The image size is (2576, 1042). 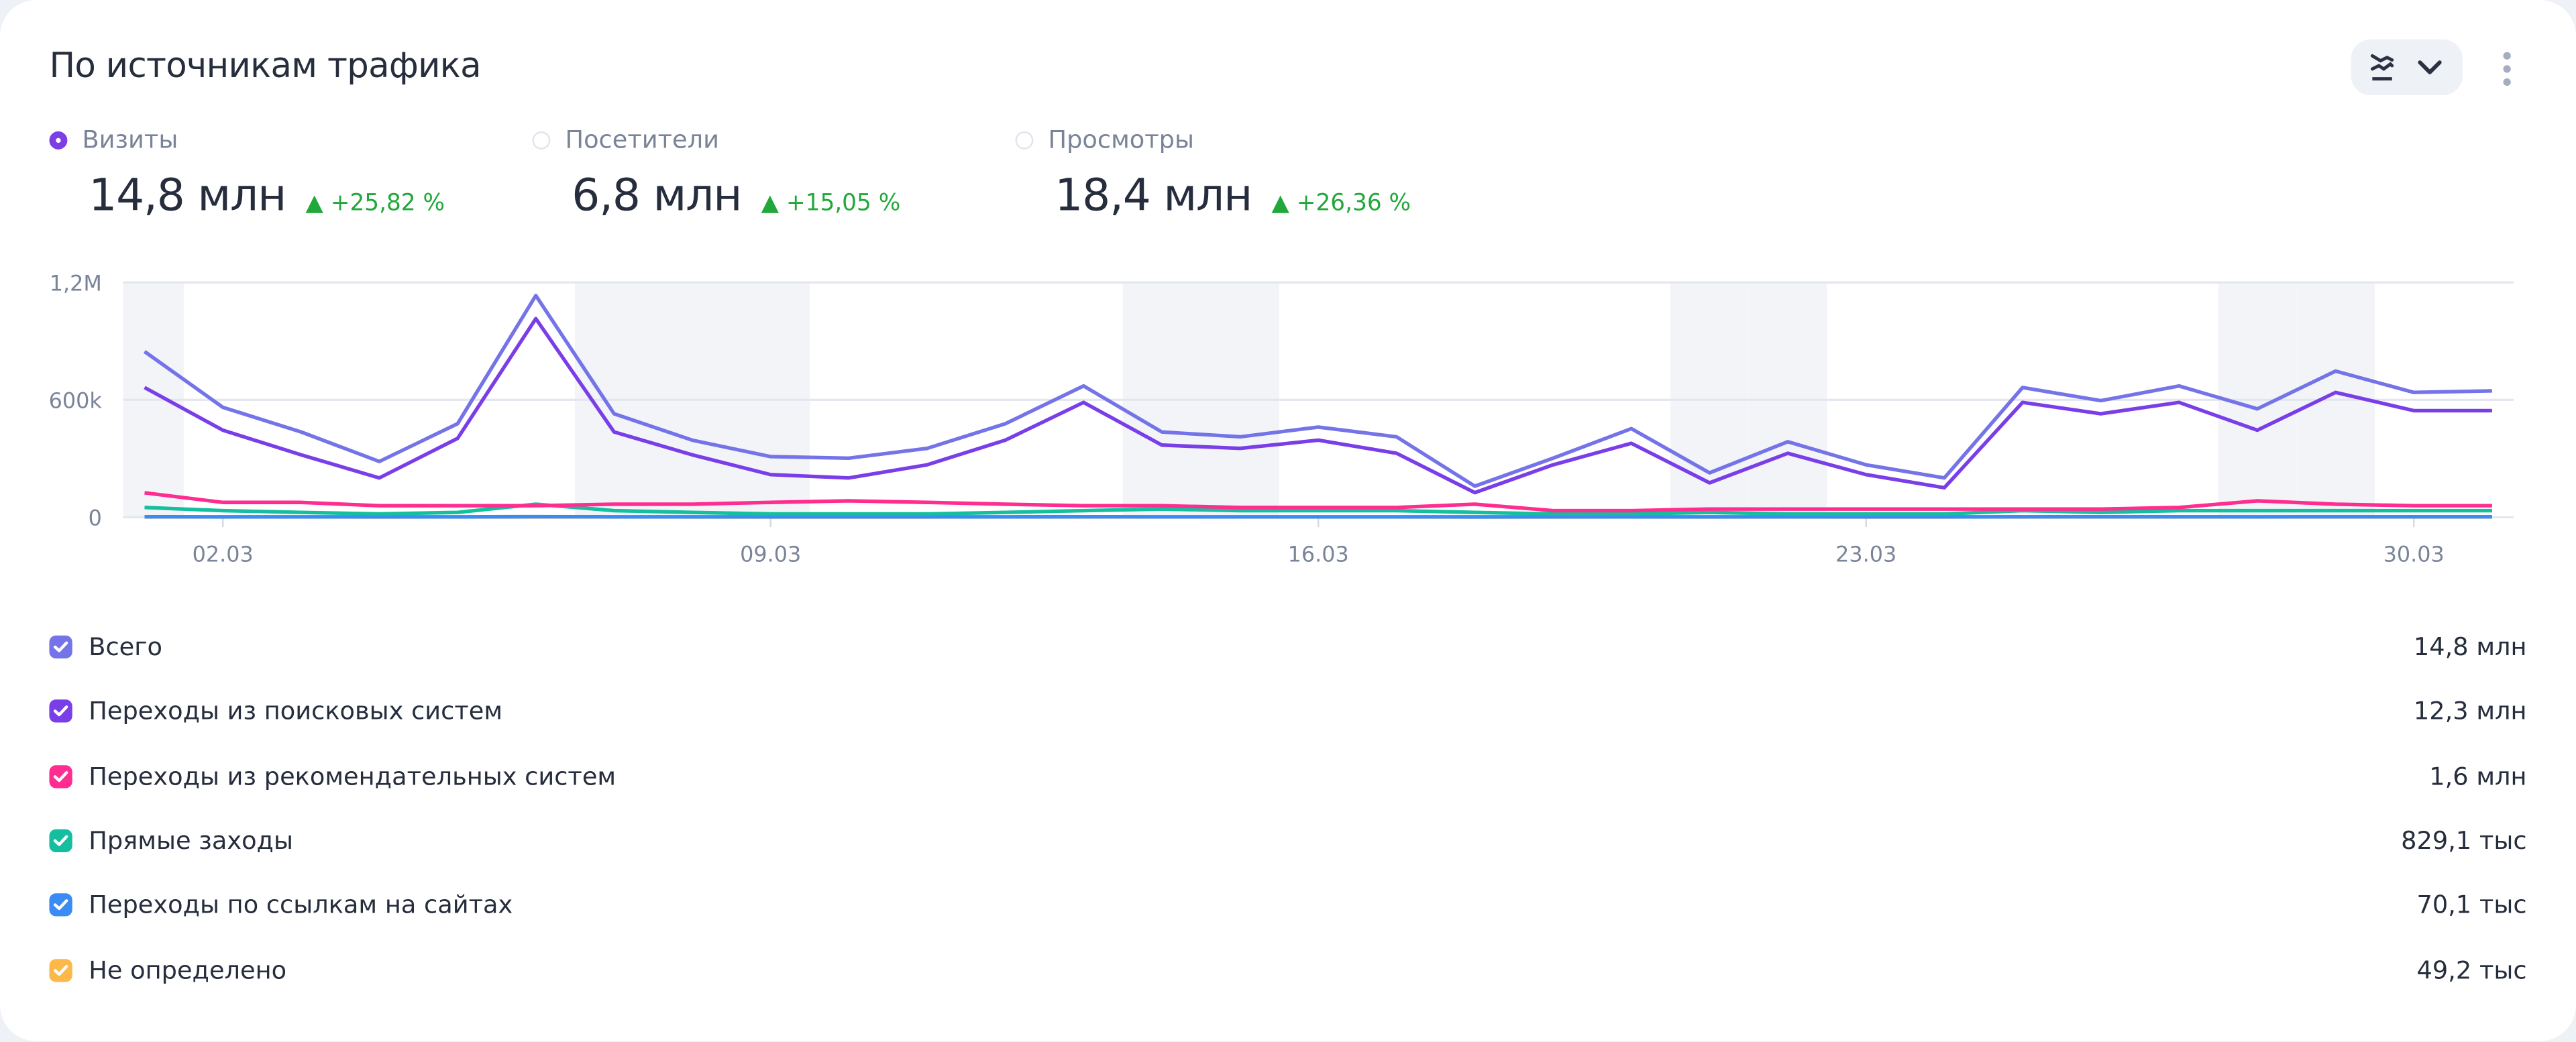 I want to click on legend-value: 14,8 млн, so click(x=2470, y=647).